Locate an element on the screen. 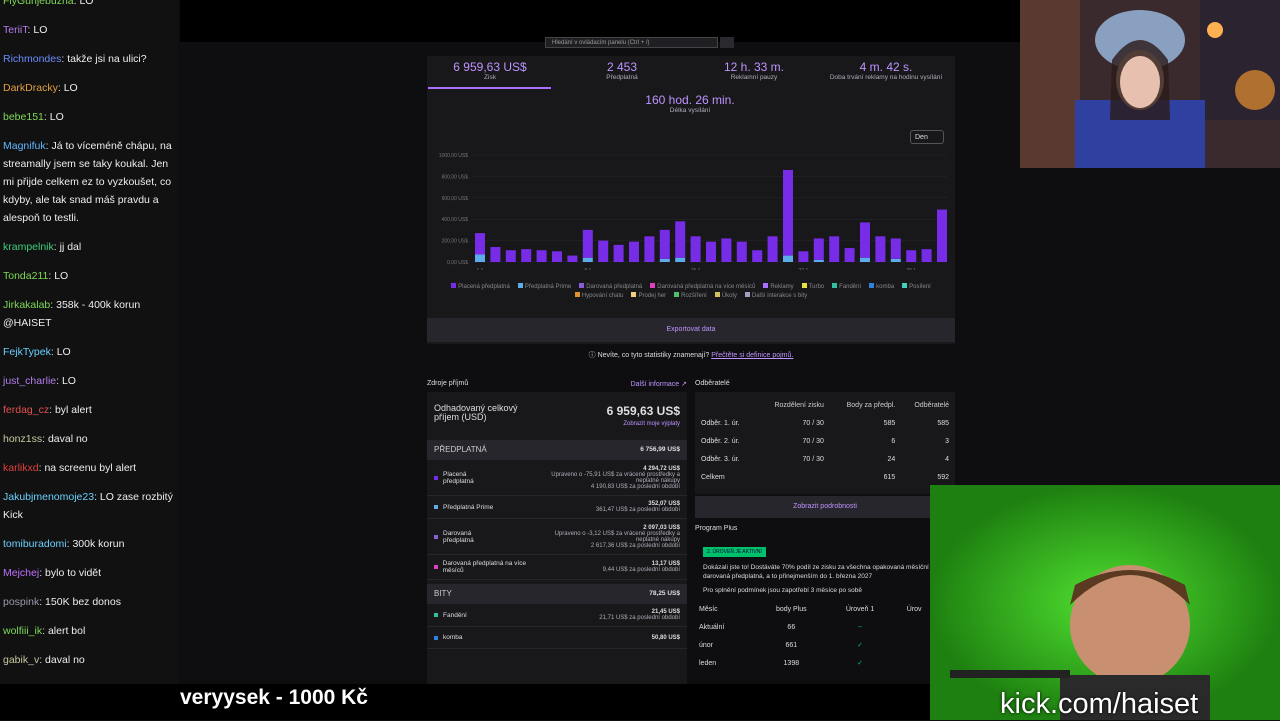 The height and width of the screenshot is (721, 1280). plus-cell: ✓ is located at coordinates (860, 645).